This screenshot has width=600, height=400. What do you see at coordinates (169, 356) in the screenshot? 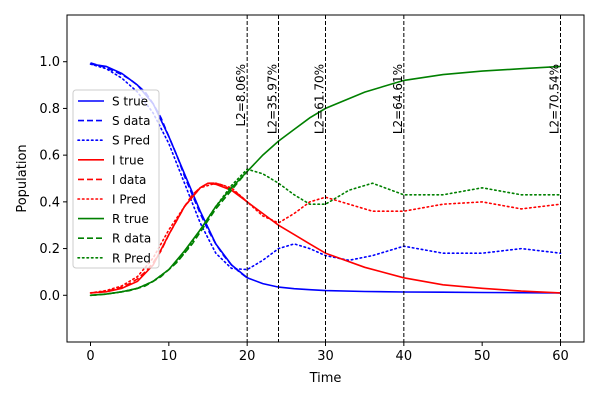
I see `x-tick-label: 10` at bounding box center [169, 356].